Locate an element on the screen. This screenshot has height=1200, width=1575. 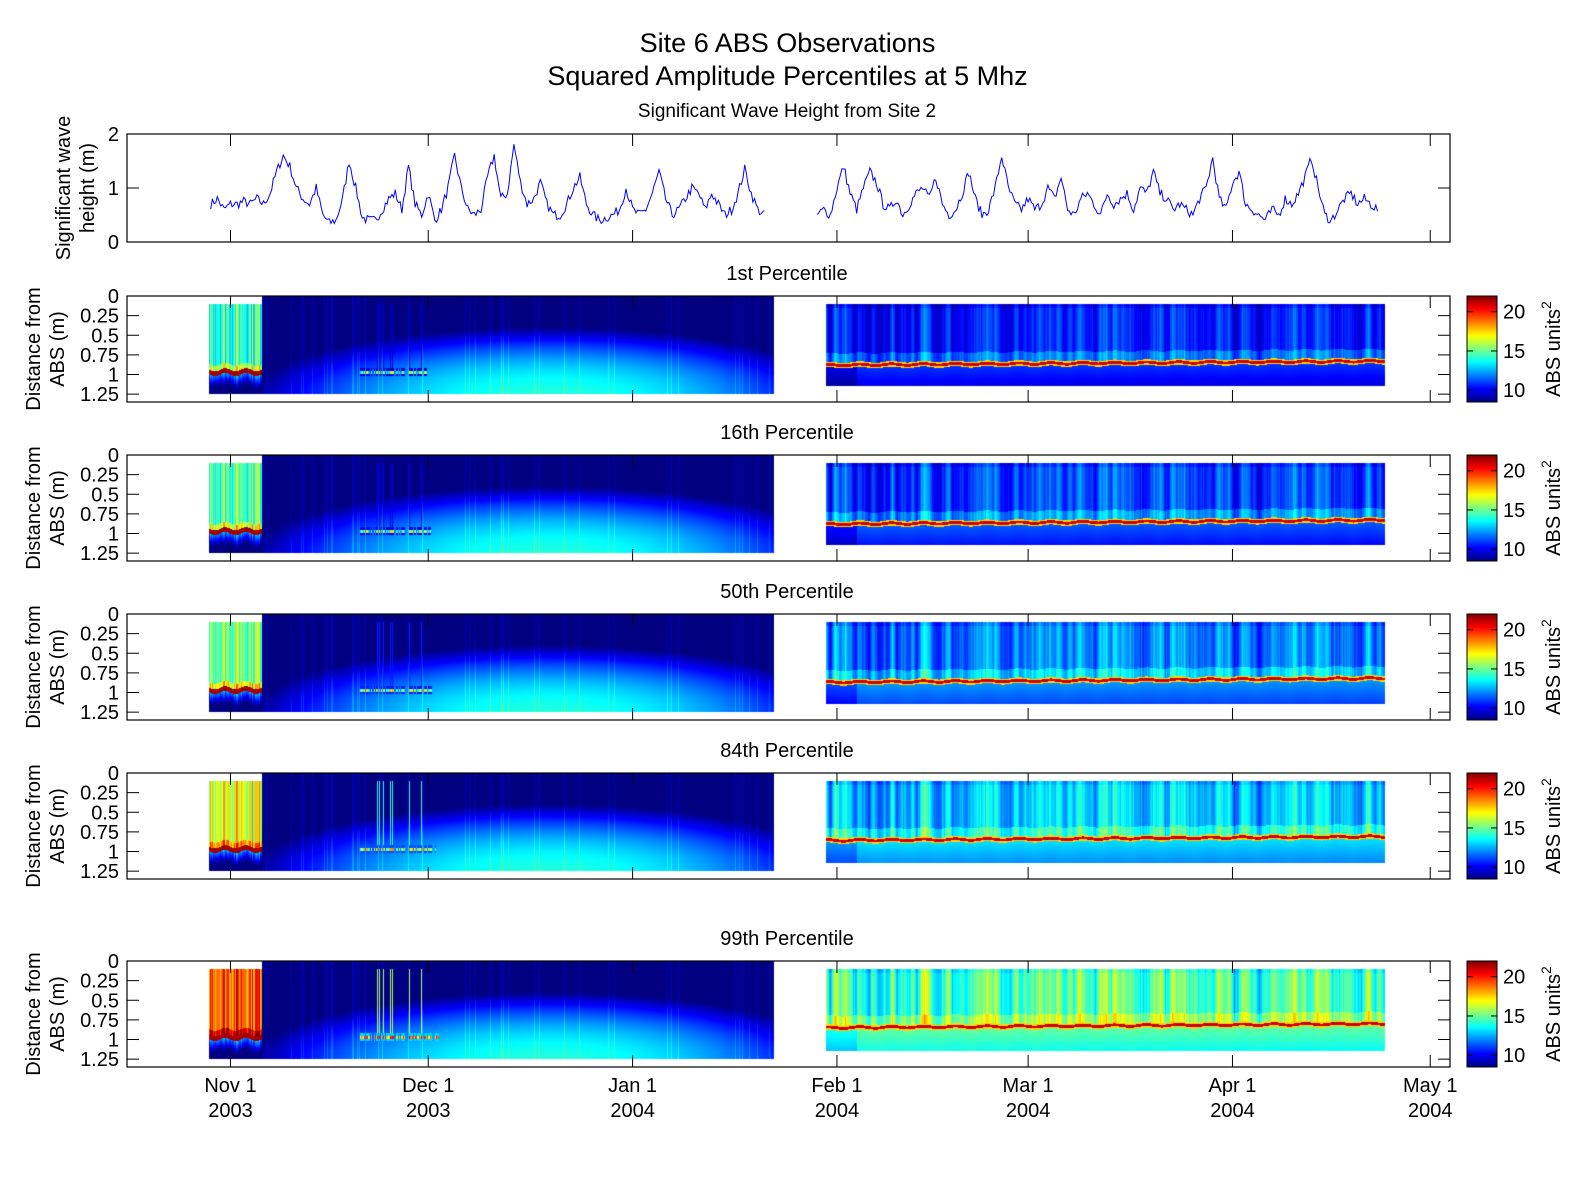
y-tick-label: 2 is located at coordinates (113, 135).